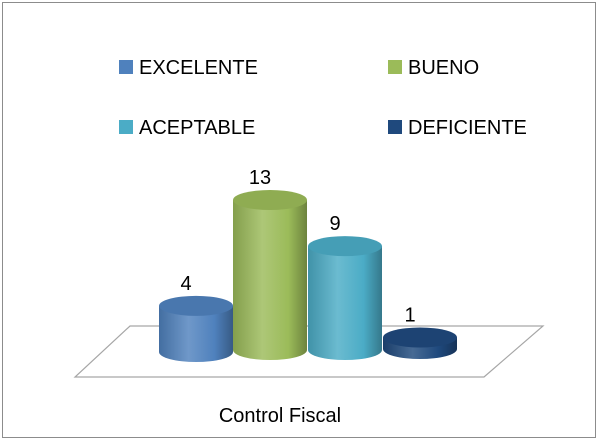 The height and width of the screenshot is (441, 600). Describe the element at coordinates (126, 127) in the screenshot. I see `legend-swatch-aceptable` at that location.